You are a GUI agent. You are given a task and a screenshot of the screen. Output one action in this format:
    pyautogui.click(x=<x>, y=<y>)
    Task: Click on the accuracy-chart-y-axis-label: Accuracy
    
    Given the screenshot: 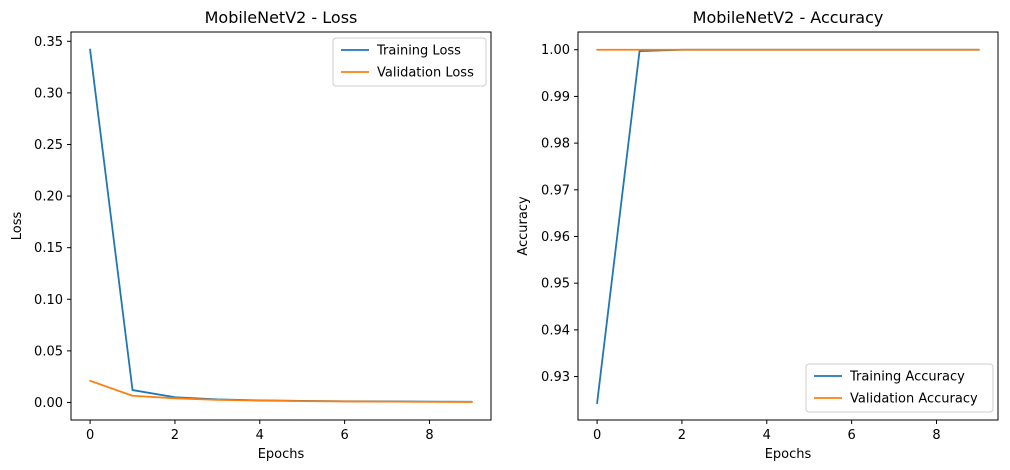 What is the action you would take?
    pyautogui.click(x=523, y=226)
    